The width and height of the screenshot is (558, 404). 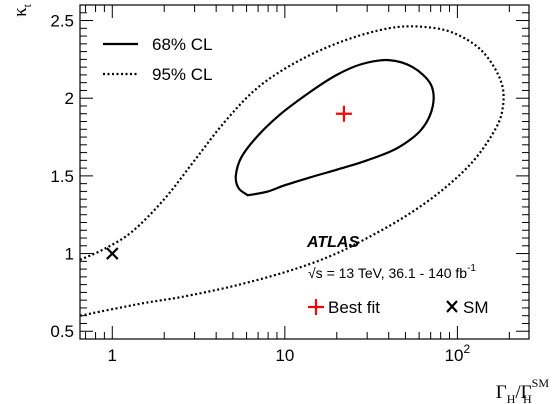 What do you see at coordinates (62, 21) in the screenshot?
I see `y-tick-label: 2.5` at bounding box center [62, 21].